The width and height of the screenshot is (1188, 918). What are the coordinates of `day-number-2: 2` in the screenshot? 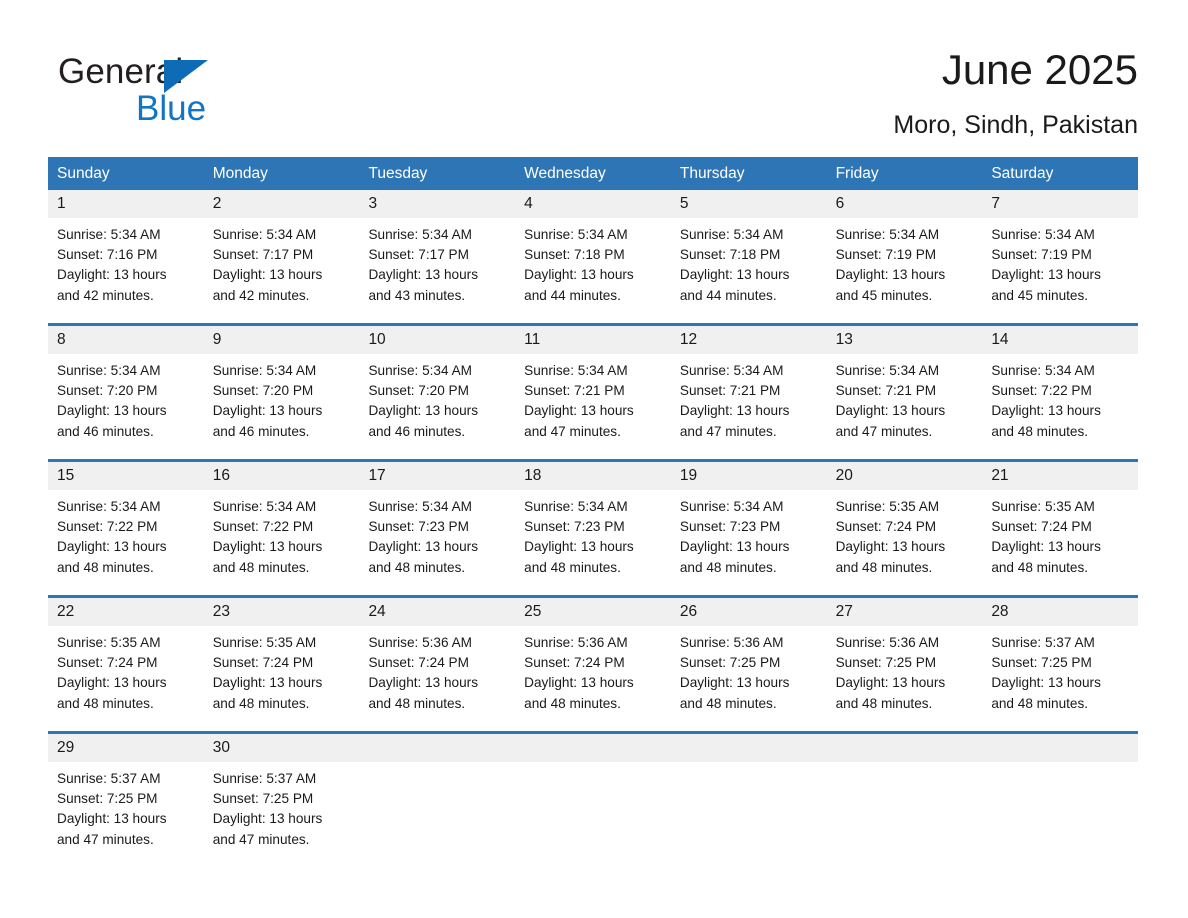 It's located at (217, 203).